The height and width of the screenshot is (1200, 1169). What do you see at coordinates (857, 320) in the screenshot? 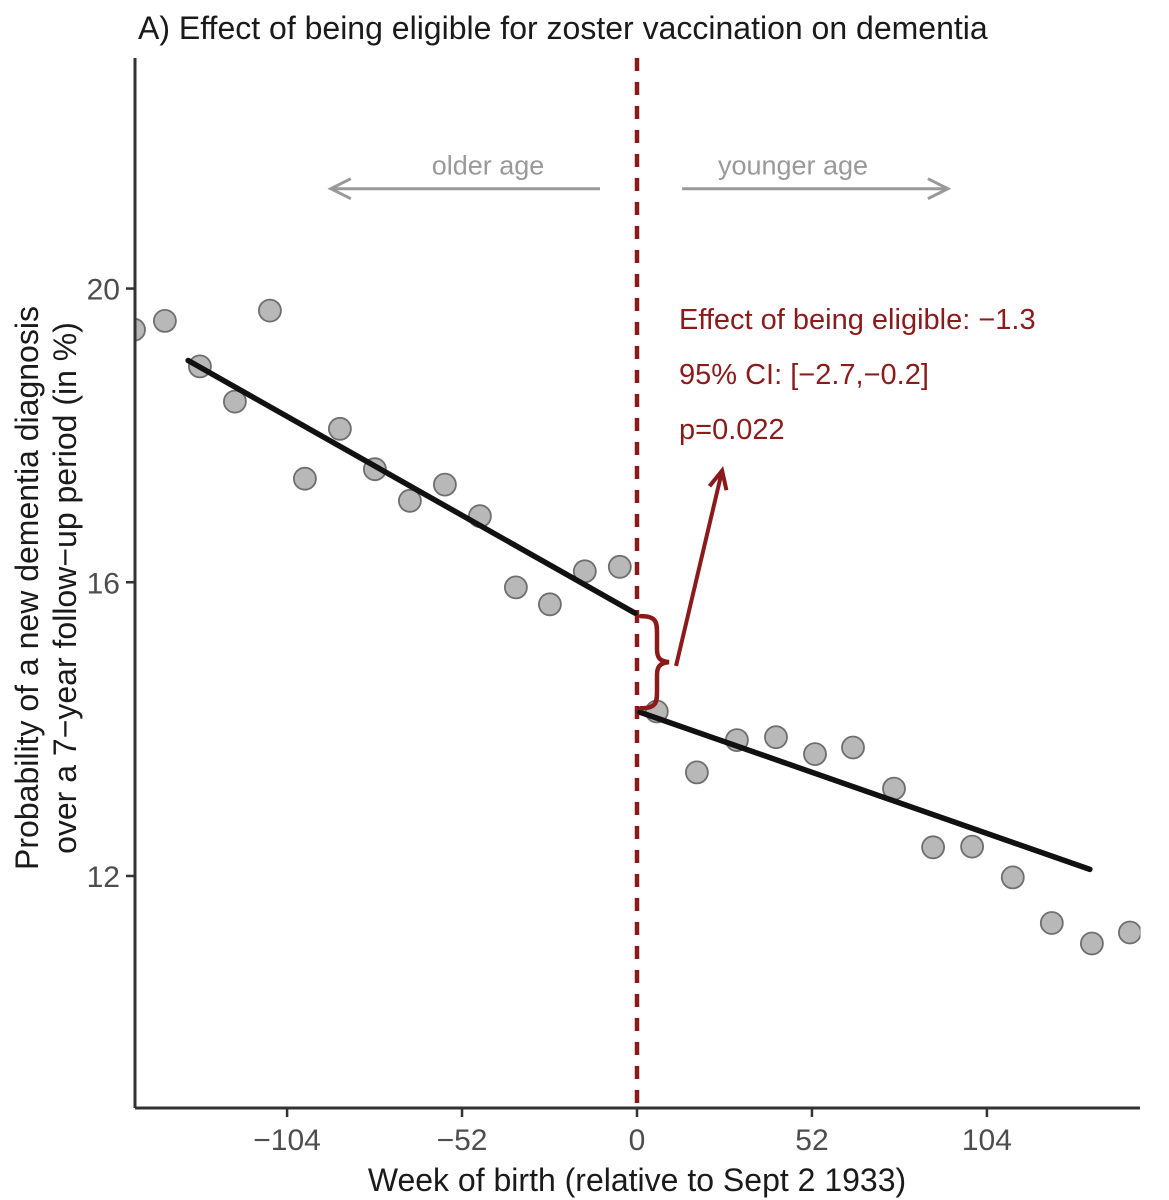
I see `effect-annotation-line1: Effect of being eligible: −1.3` at bounding box center [857, 320].